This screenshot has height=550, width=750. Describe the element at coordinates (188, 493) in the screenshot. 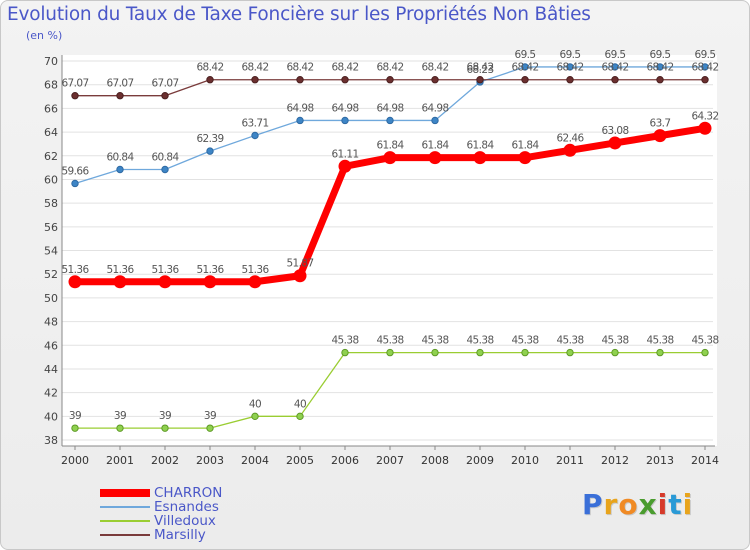

I see `legend-label: CHARRON` at that location.